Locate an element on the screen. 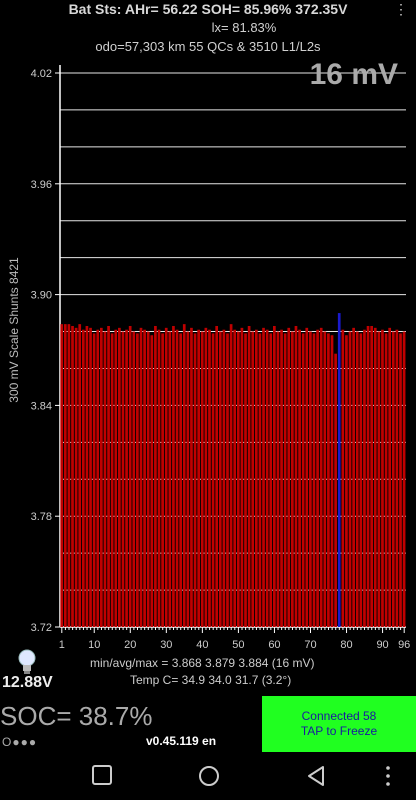  home-icon is located at coordinates (209, 776).